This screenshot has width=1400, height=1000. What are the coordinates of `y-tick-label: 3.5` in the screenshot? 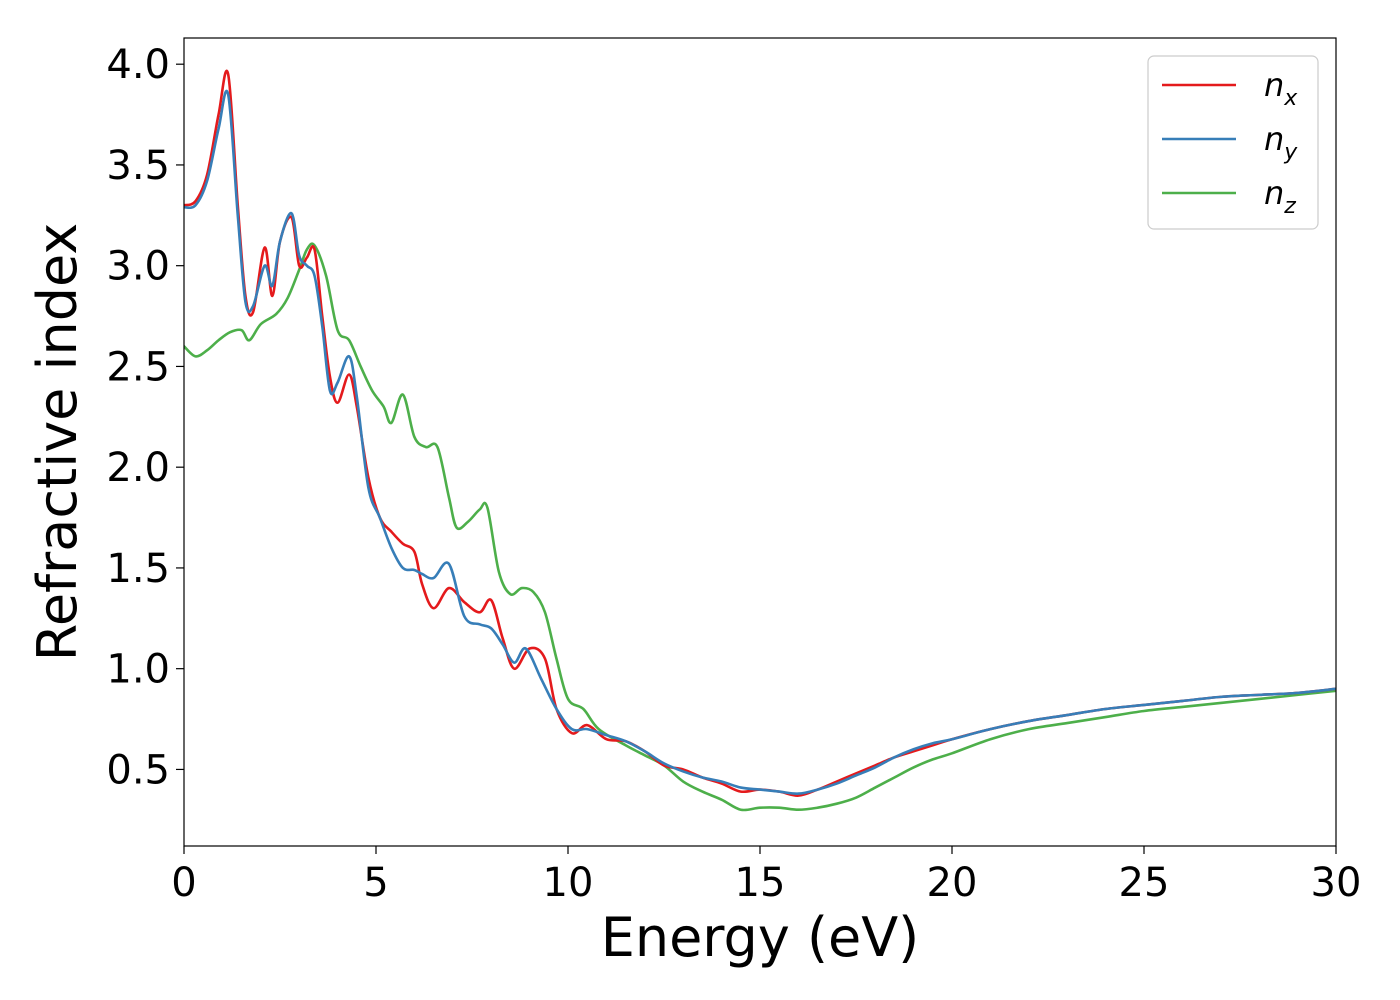 It's located at (138, 166).